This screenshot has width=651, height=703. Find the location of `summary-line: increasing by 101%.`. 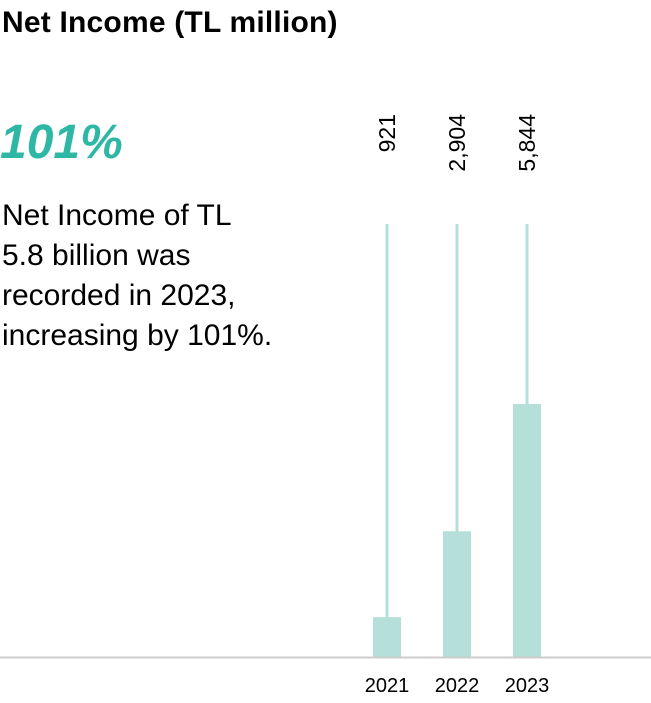

summary-line: increasing by 101%. is located at coordinates (137, 335).